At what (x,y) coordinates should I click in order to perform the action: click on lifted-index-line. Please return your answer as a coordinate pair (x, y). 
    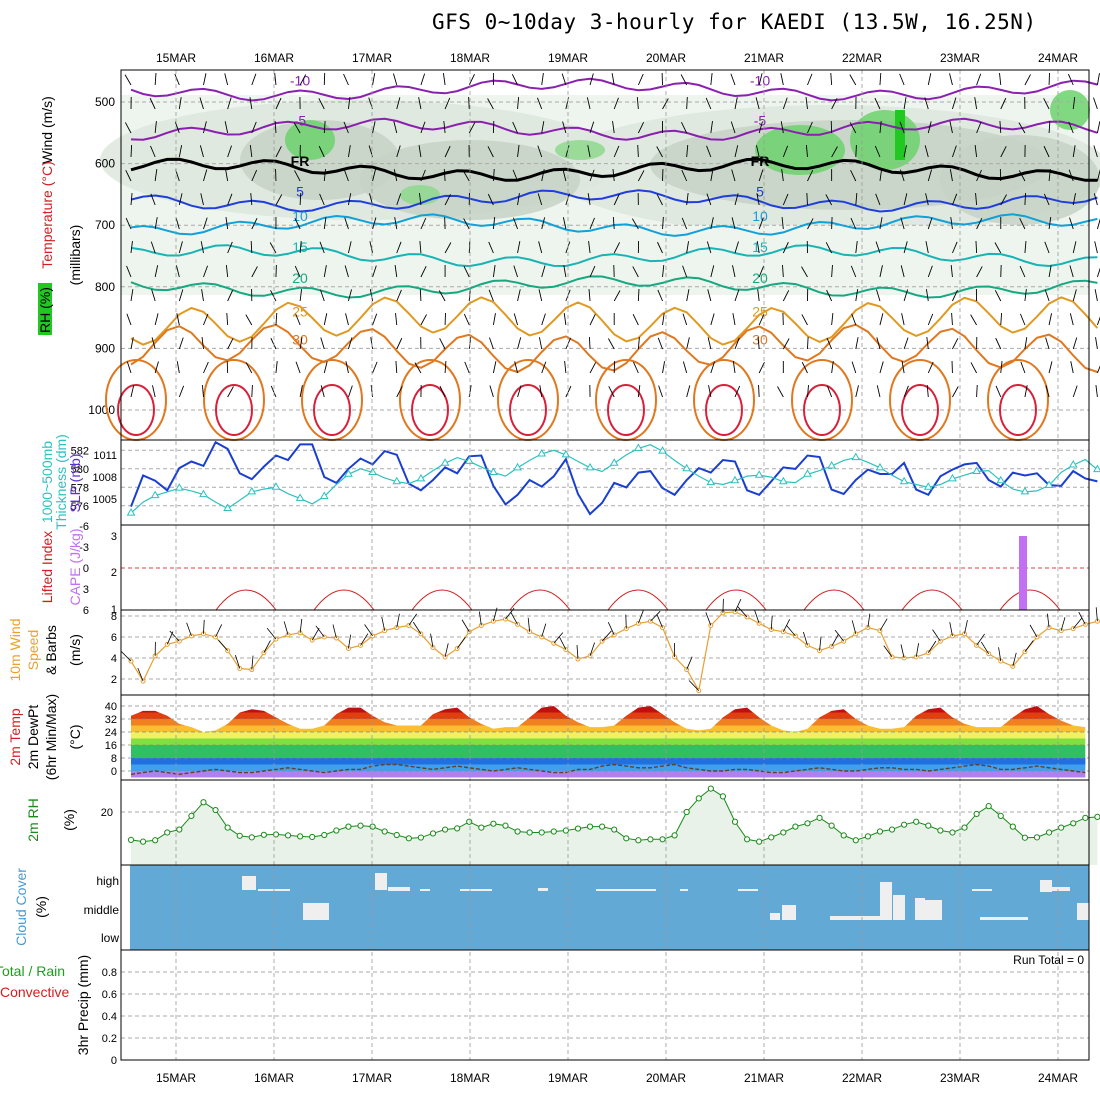
    Looking at the image, I should click on (736, 600).